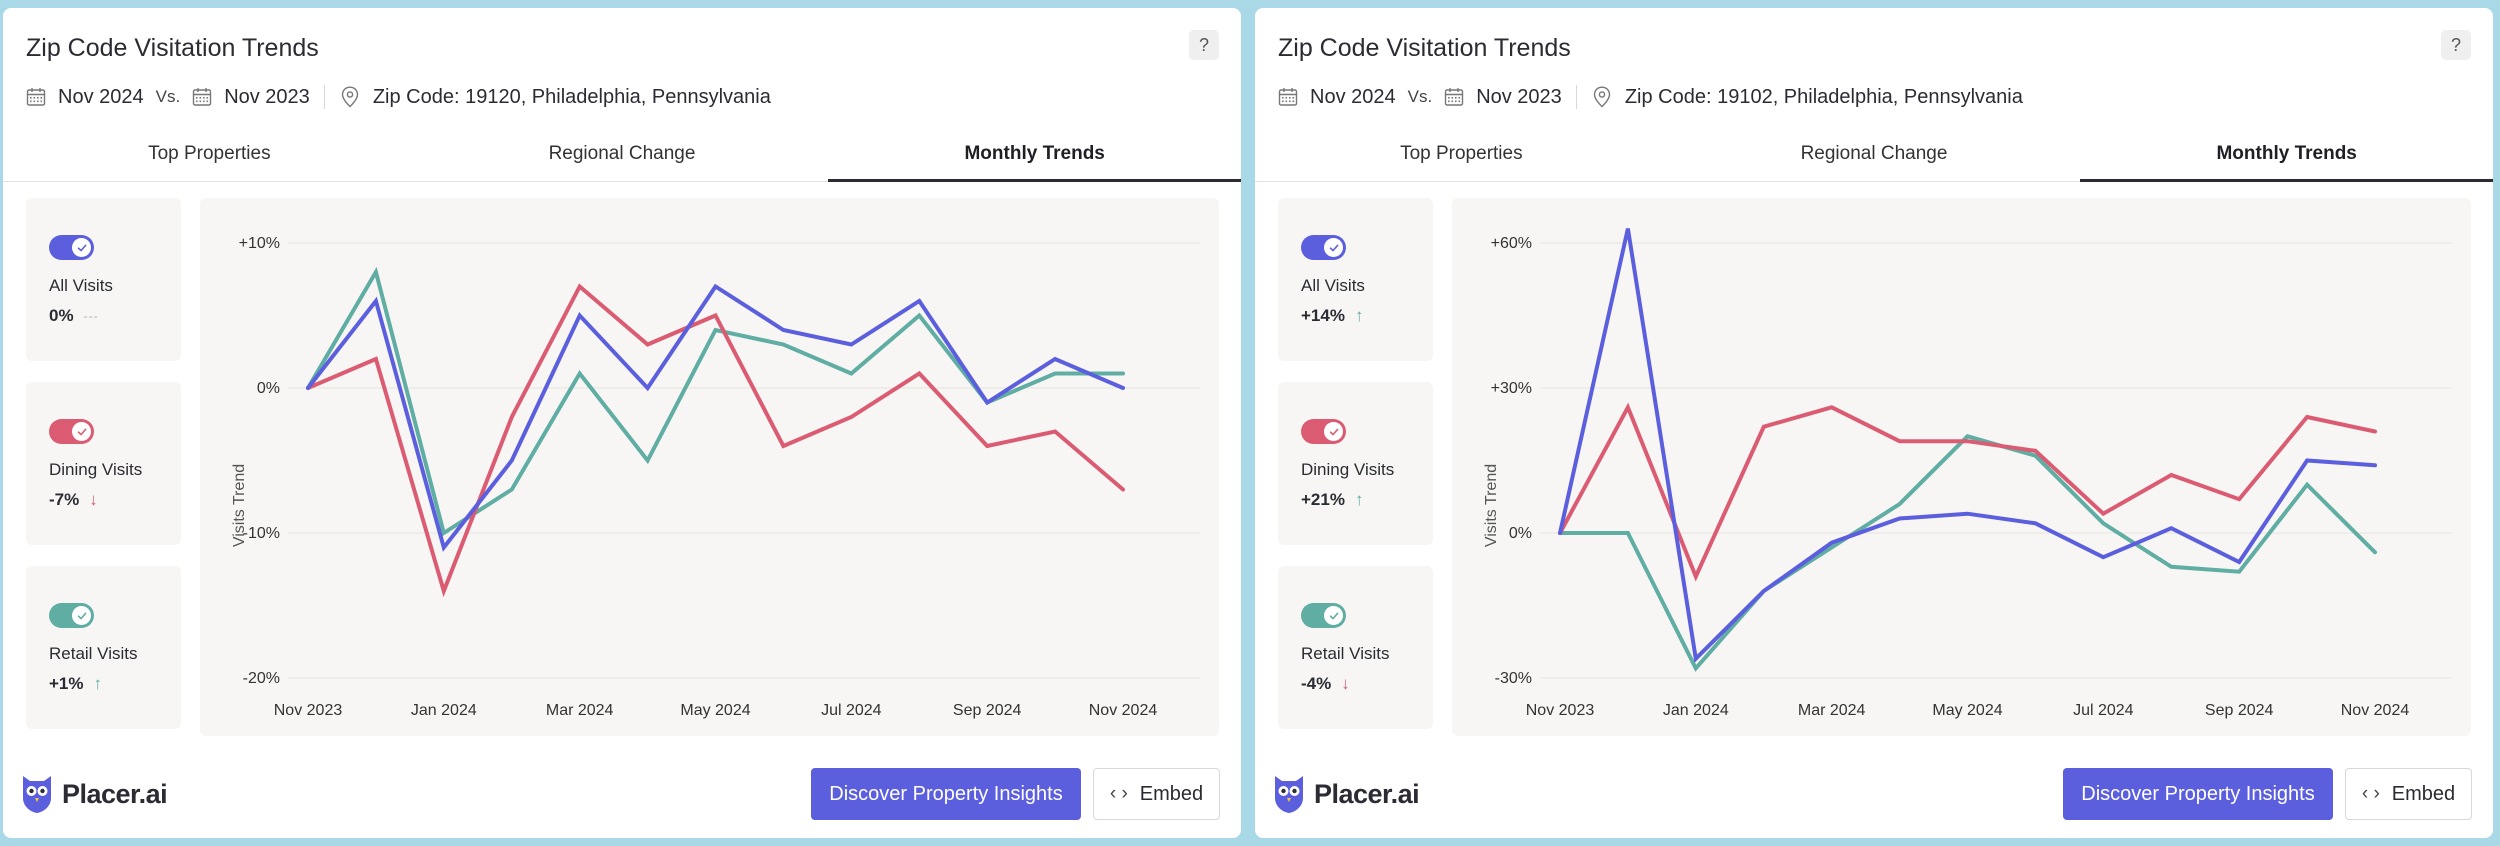  I want to click on placer-owl-logo-icon, so click(1289, 794).